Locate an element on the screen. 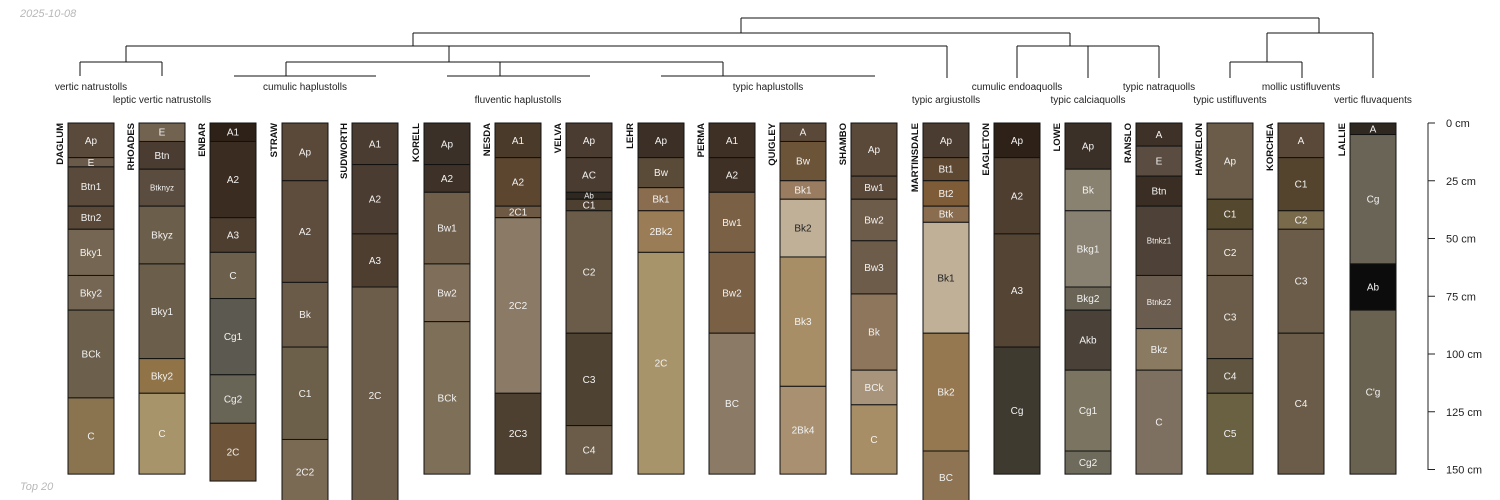 The height and width of the screenshot is (500, 1500). horizon-label: Akb is located at coordinates (1088, 341).